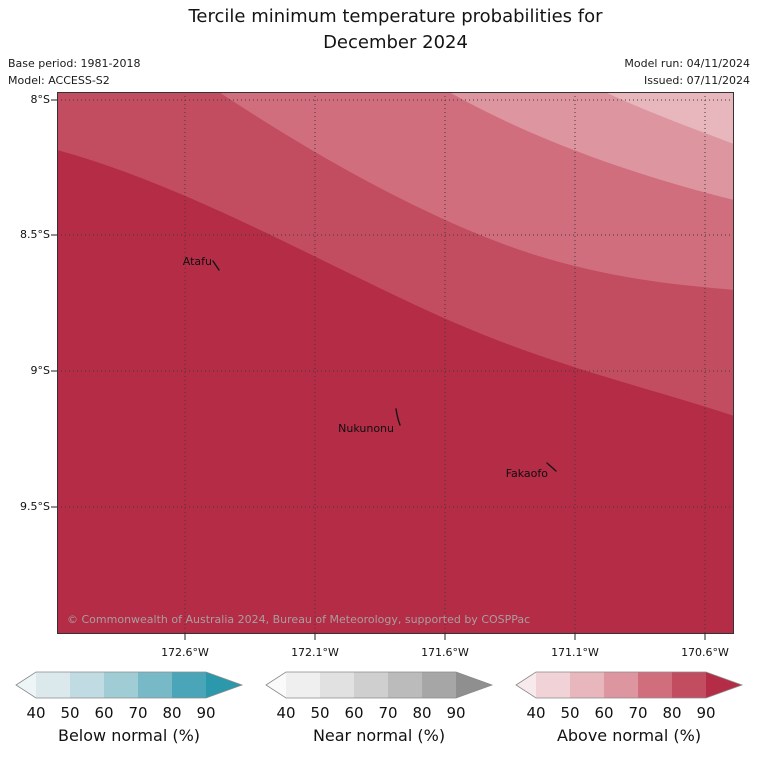  I want to click on latitude-axis: 8°S 8.5°S 9°S 9.5°S, so click(27, 363).